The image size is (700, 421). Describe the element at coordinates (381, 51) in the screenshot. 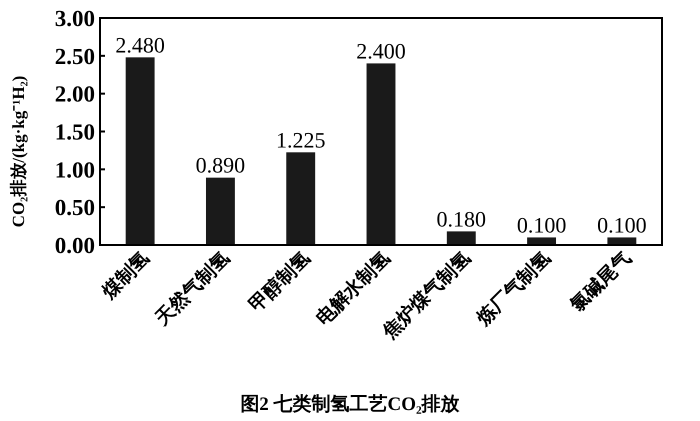

I see `data-label: 2.400` at that location.